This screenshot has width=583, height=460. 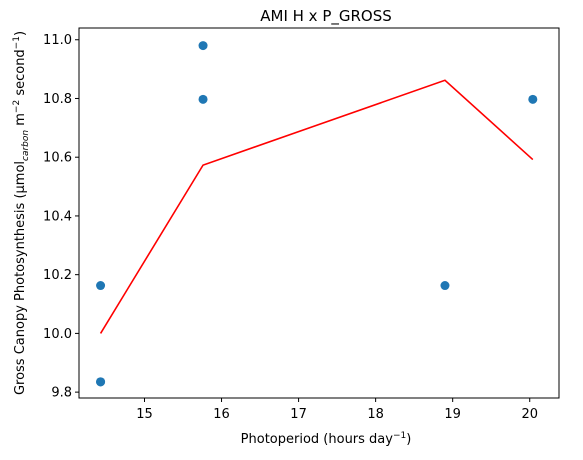 I want to click on y-tick-label: 10.6, so click(x=57, y=158).